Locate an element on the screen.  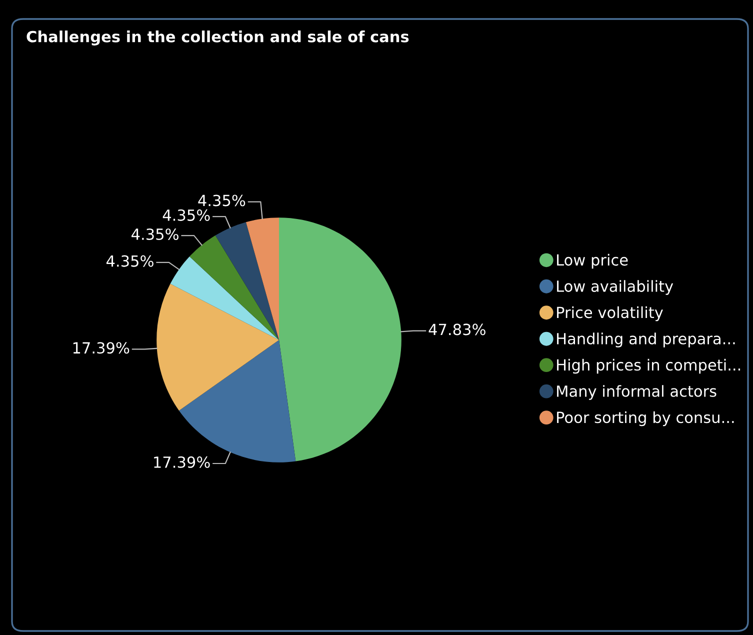
legend-label: Many informal actors is located at coordinates (636, 392).